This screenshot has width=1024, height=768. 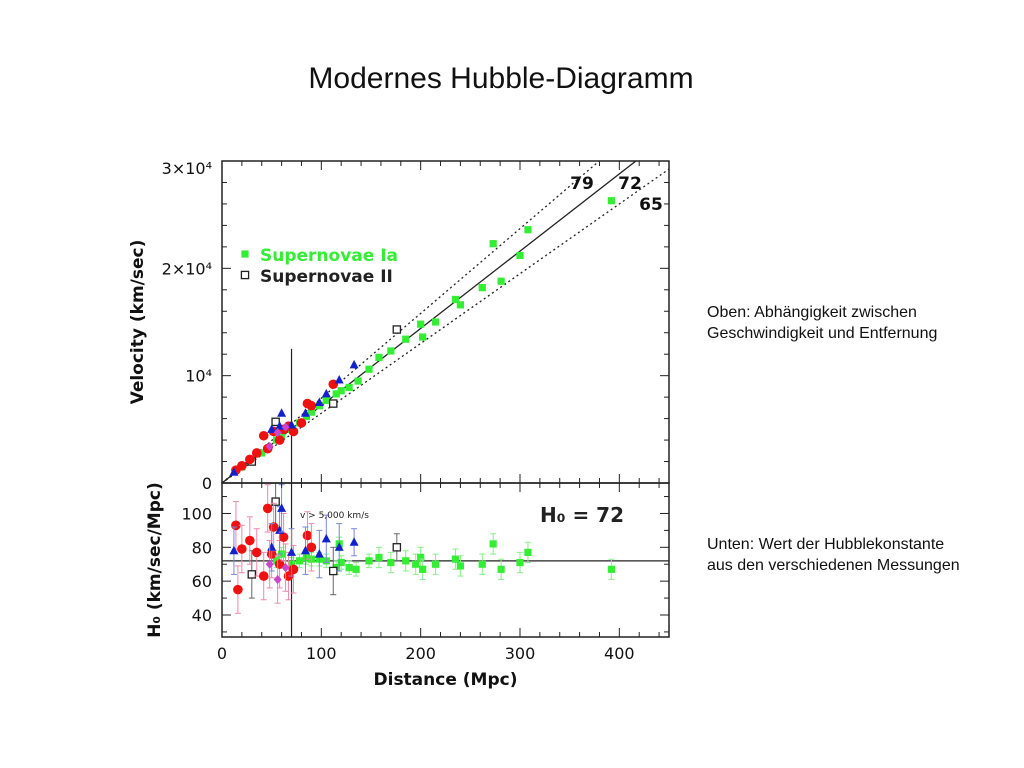 What do you see at coordinates (207, 483) in the screenshot?
I see `ytick-label-top-0: 0` at bounding box center [207, 483].